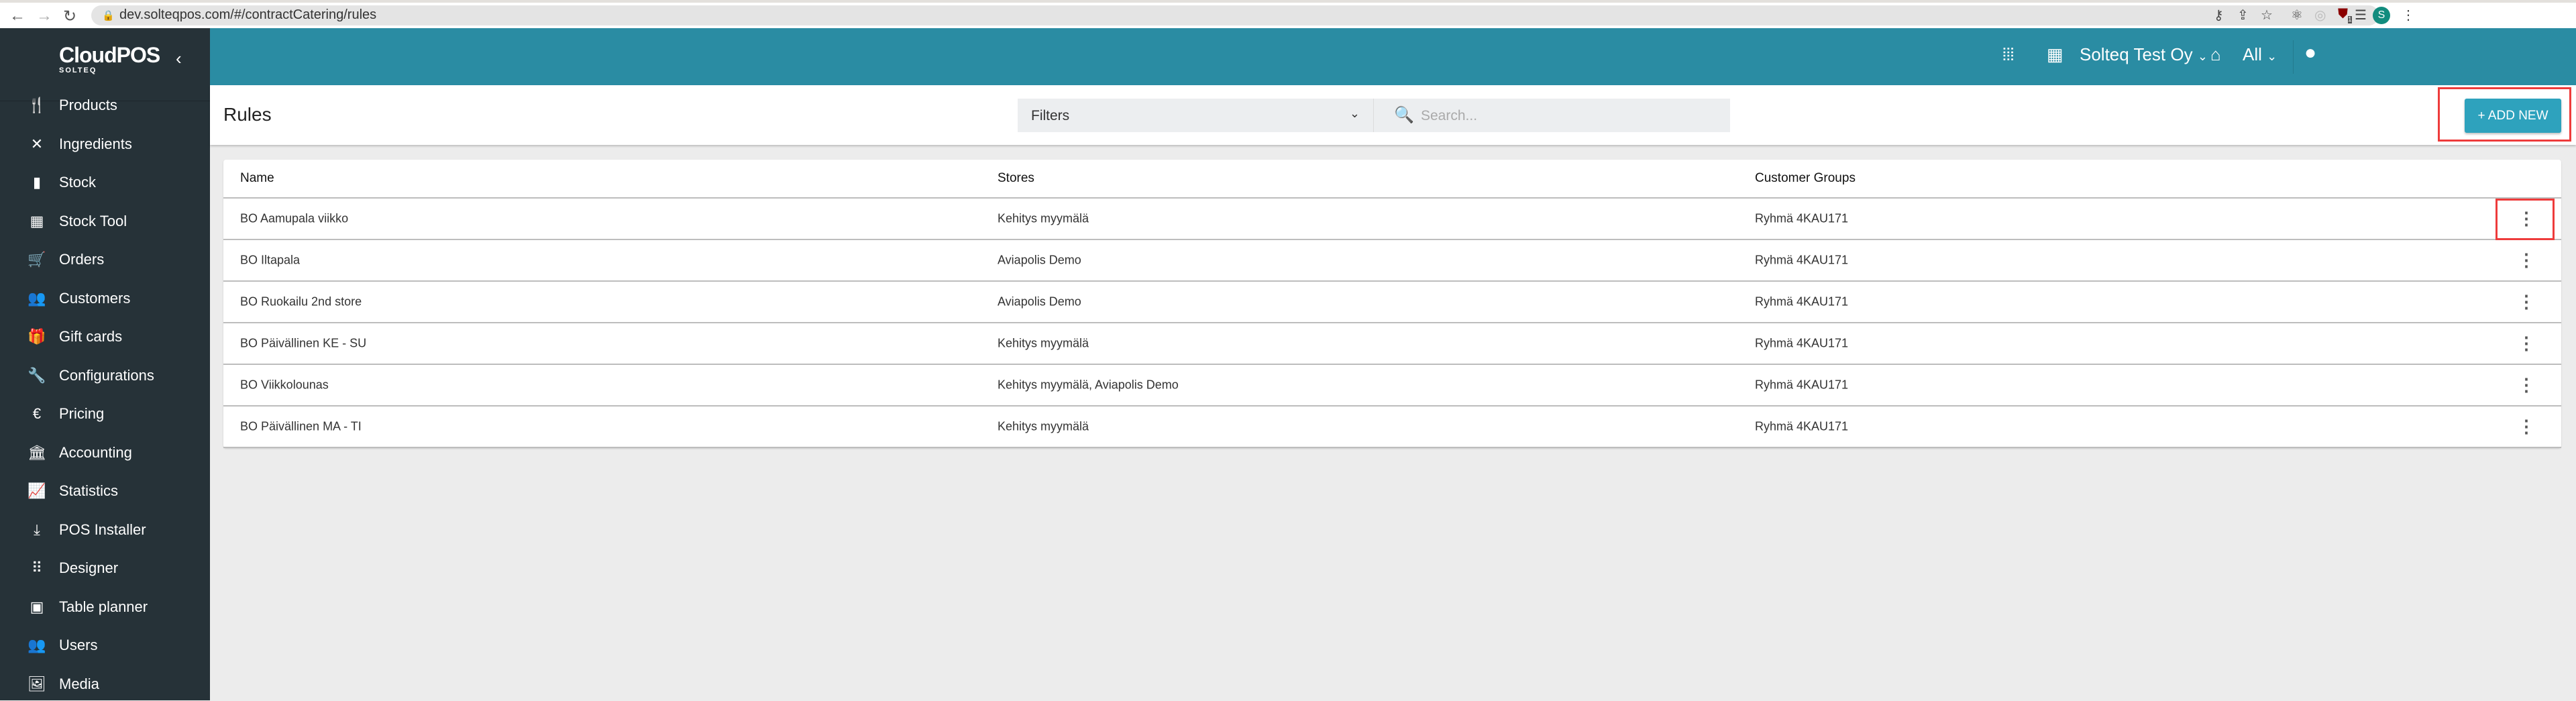 The height and width of the screenshot is (701, 2576). I want to click on bar-chart-icon: ▮, so click(37, 183).